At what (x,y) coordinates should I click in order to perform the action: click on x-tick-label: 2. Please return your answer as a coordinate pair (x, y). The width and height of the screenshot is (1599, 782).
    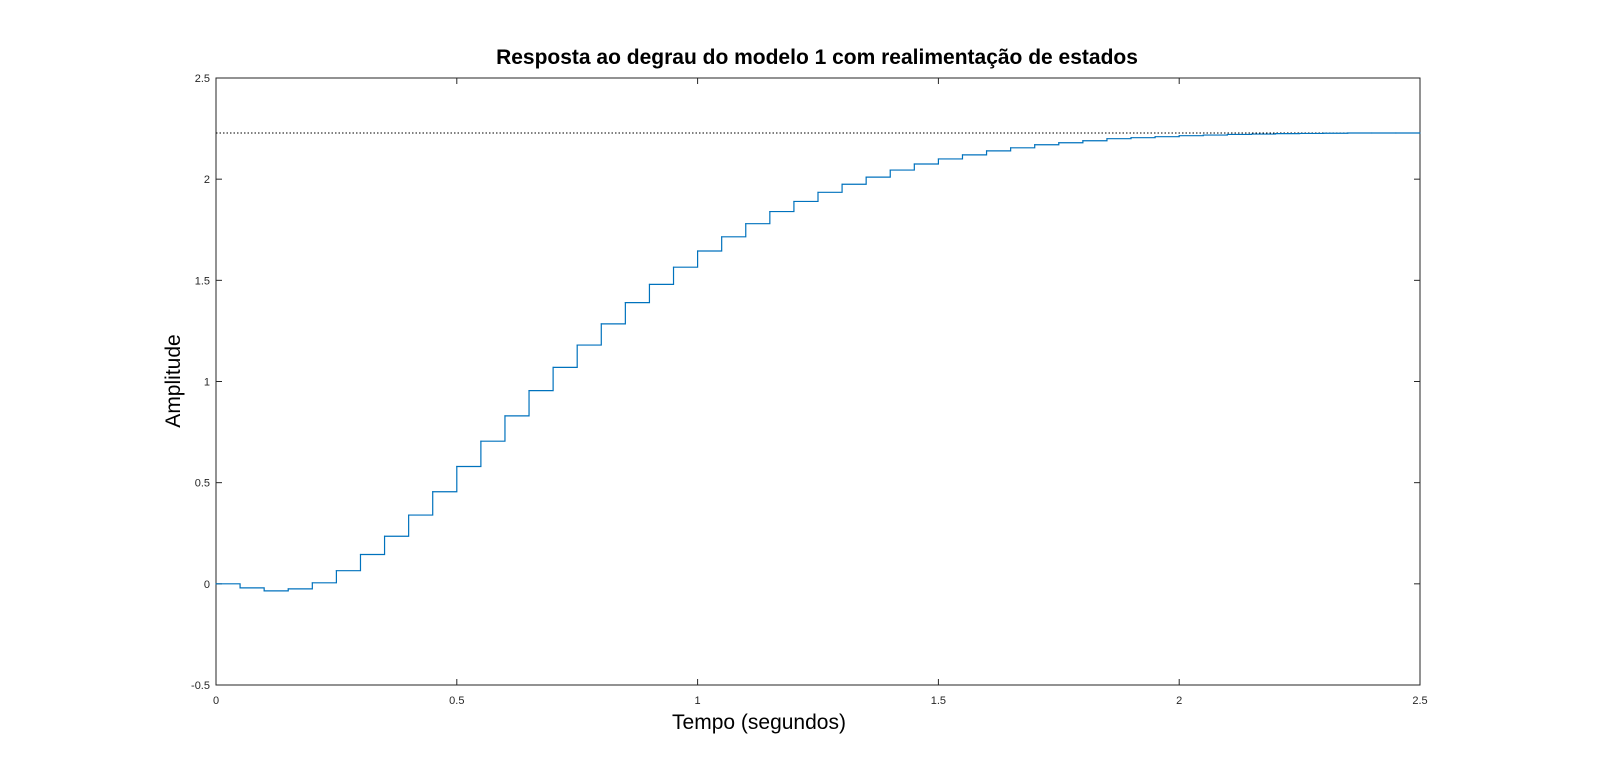
    Looking at the image, I should click on (1179, 701).